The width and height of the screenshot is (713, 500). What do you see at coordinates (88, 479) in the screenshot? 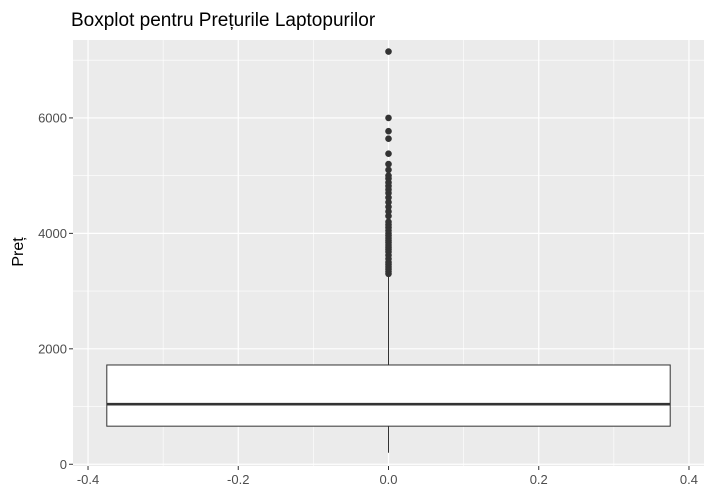
I see `x-tick-label: -0.4` at bounding box center [88, 479].